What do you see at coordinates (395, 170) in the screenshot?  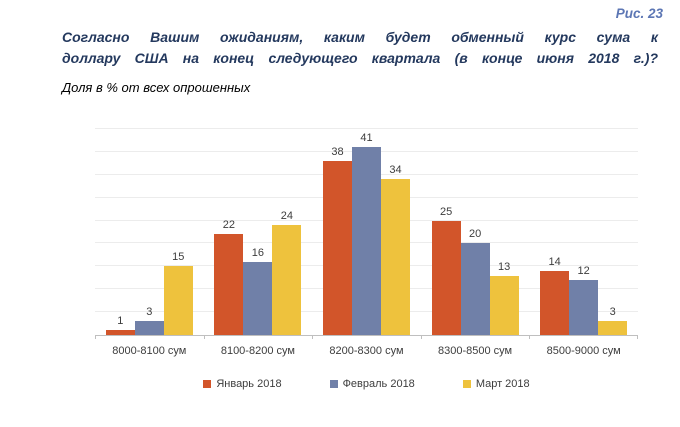 I see `bar-value-label: 34` at bounding box center [395, 170].